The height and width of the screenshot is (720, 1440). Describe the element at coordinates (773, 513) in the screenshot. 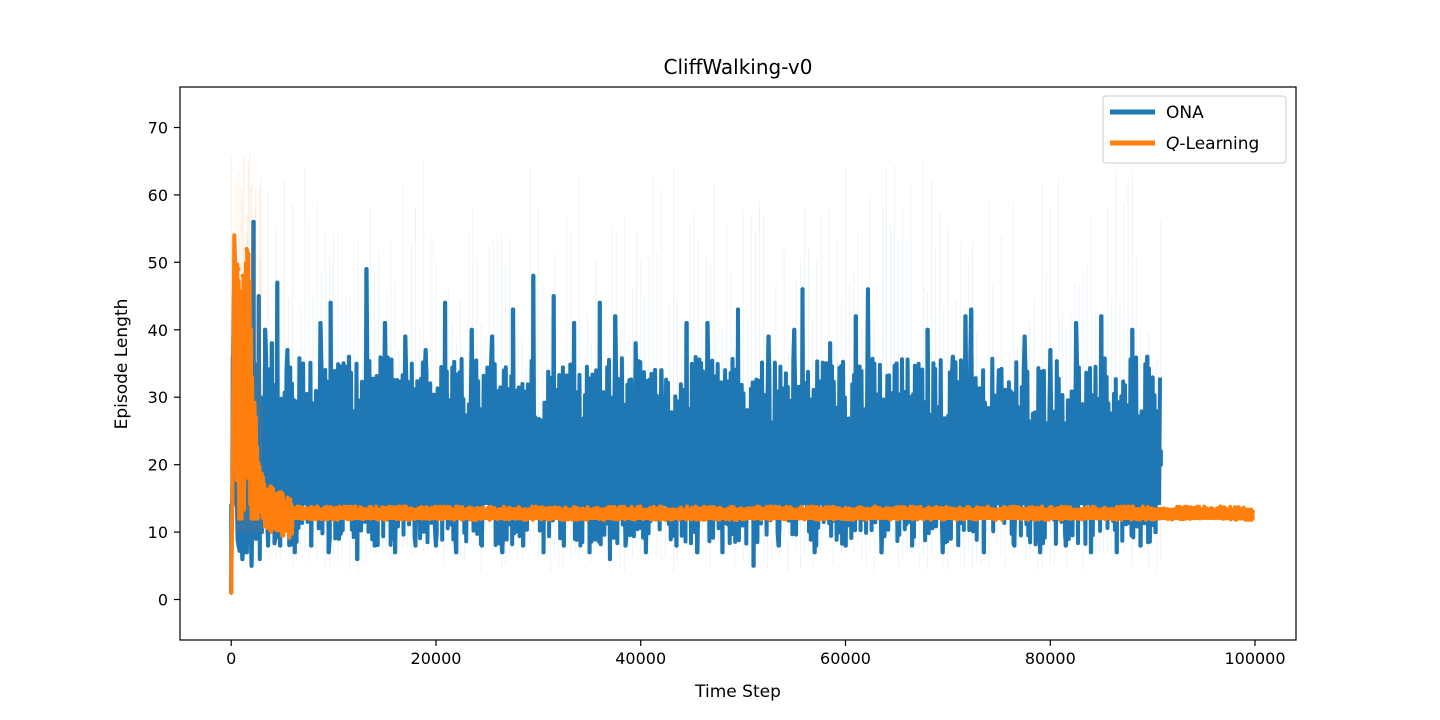

I see `q-learning-core-band` at that location.